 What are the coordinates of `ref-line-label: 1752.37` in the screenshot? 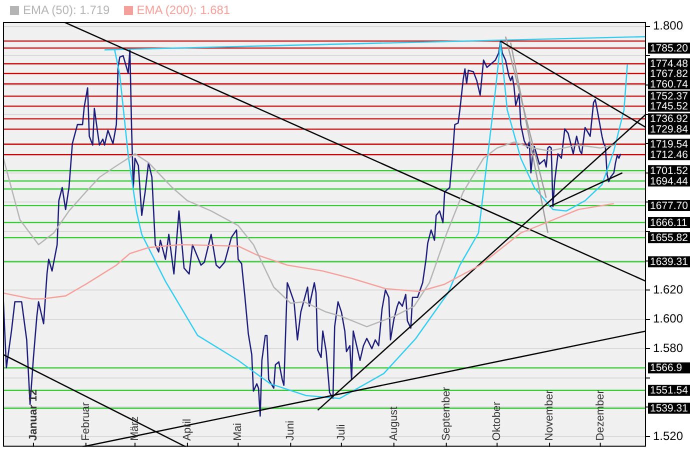 It's located at (669, 96).